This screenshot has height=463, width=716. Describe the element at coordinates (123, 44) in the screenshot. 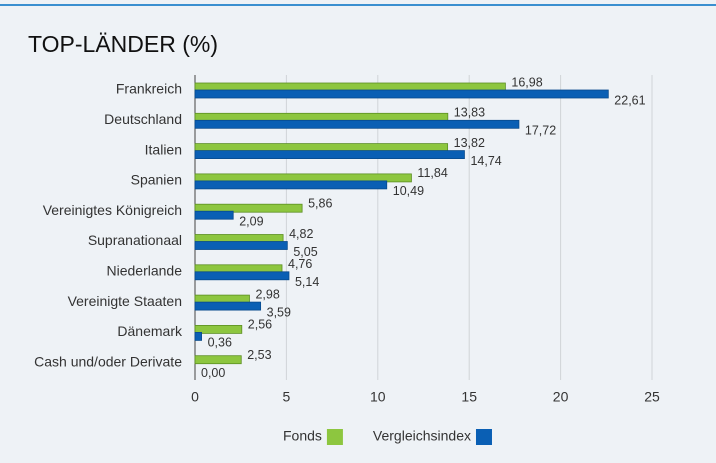

I see `chart-title: TOP-LÄNDER (%)` at that location.